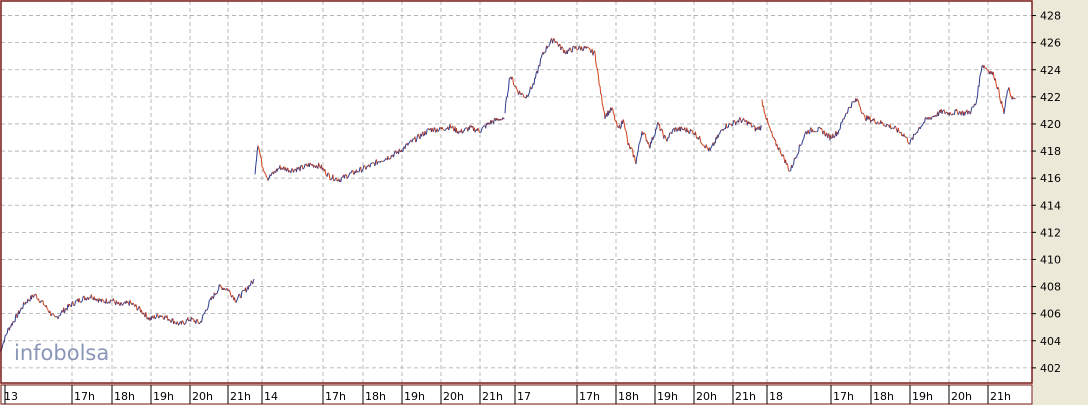  I want to click on x-tick-label: 17, so click(524, 396).